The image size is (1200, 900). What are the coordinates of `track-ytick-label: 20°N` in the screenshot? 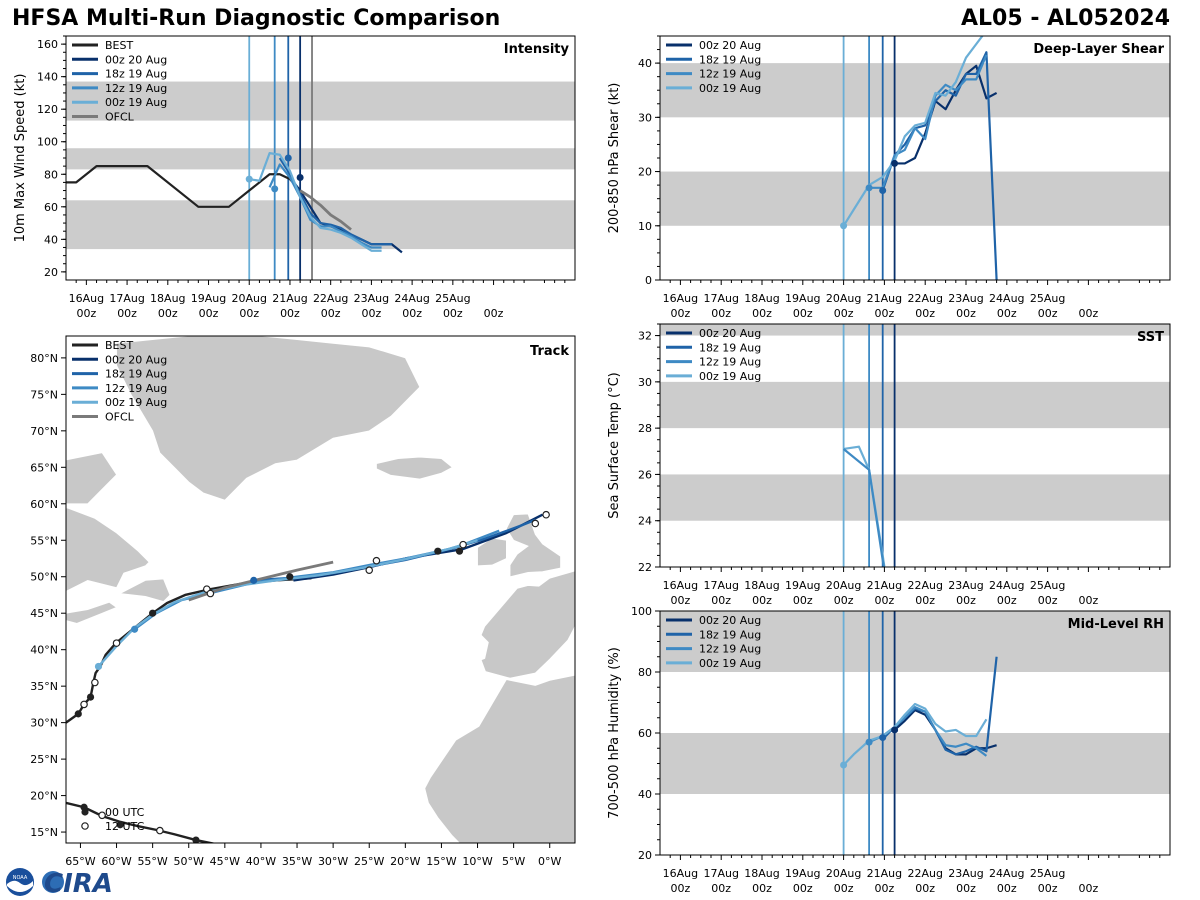 It's located at (44, 796).